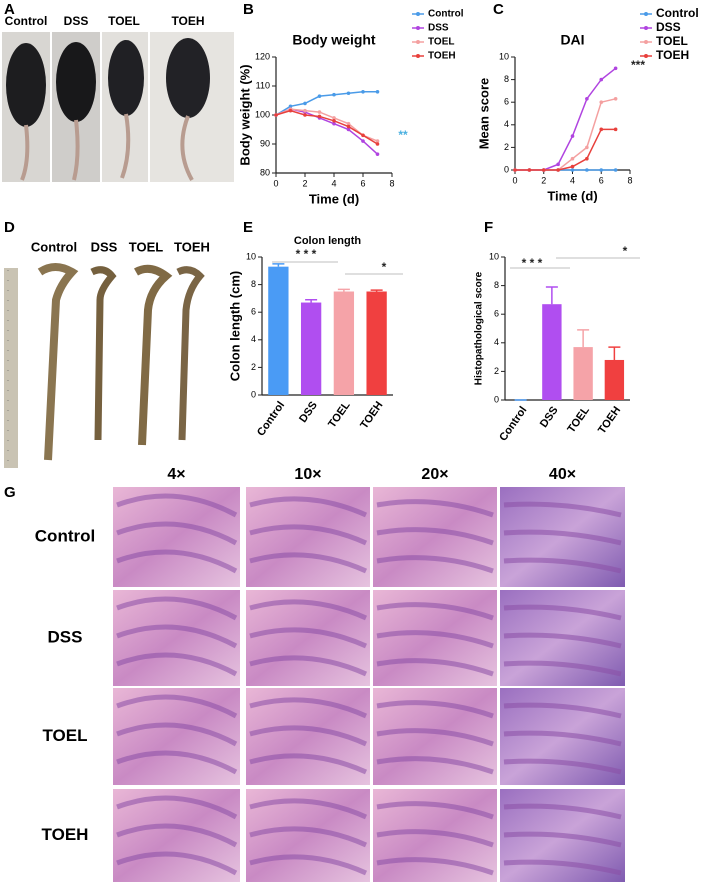 The width and height of the screenshot is (709, 885). What do you see at coordinates (307, 474) in the screenshot?
I see `magnification-label: 10×` at bounding box center [307, 474].